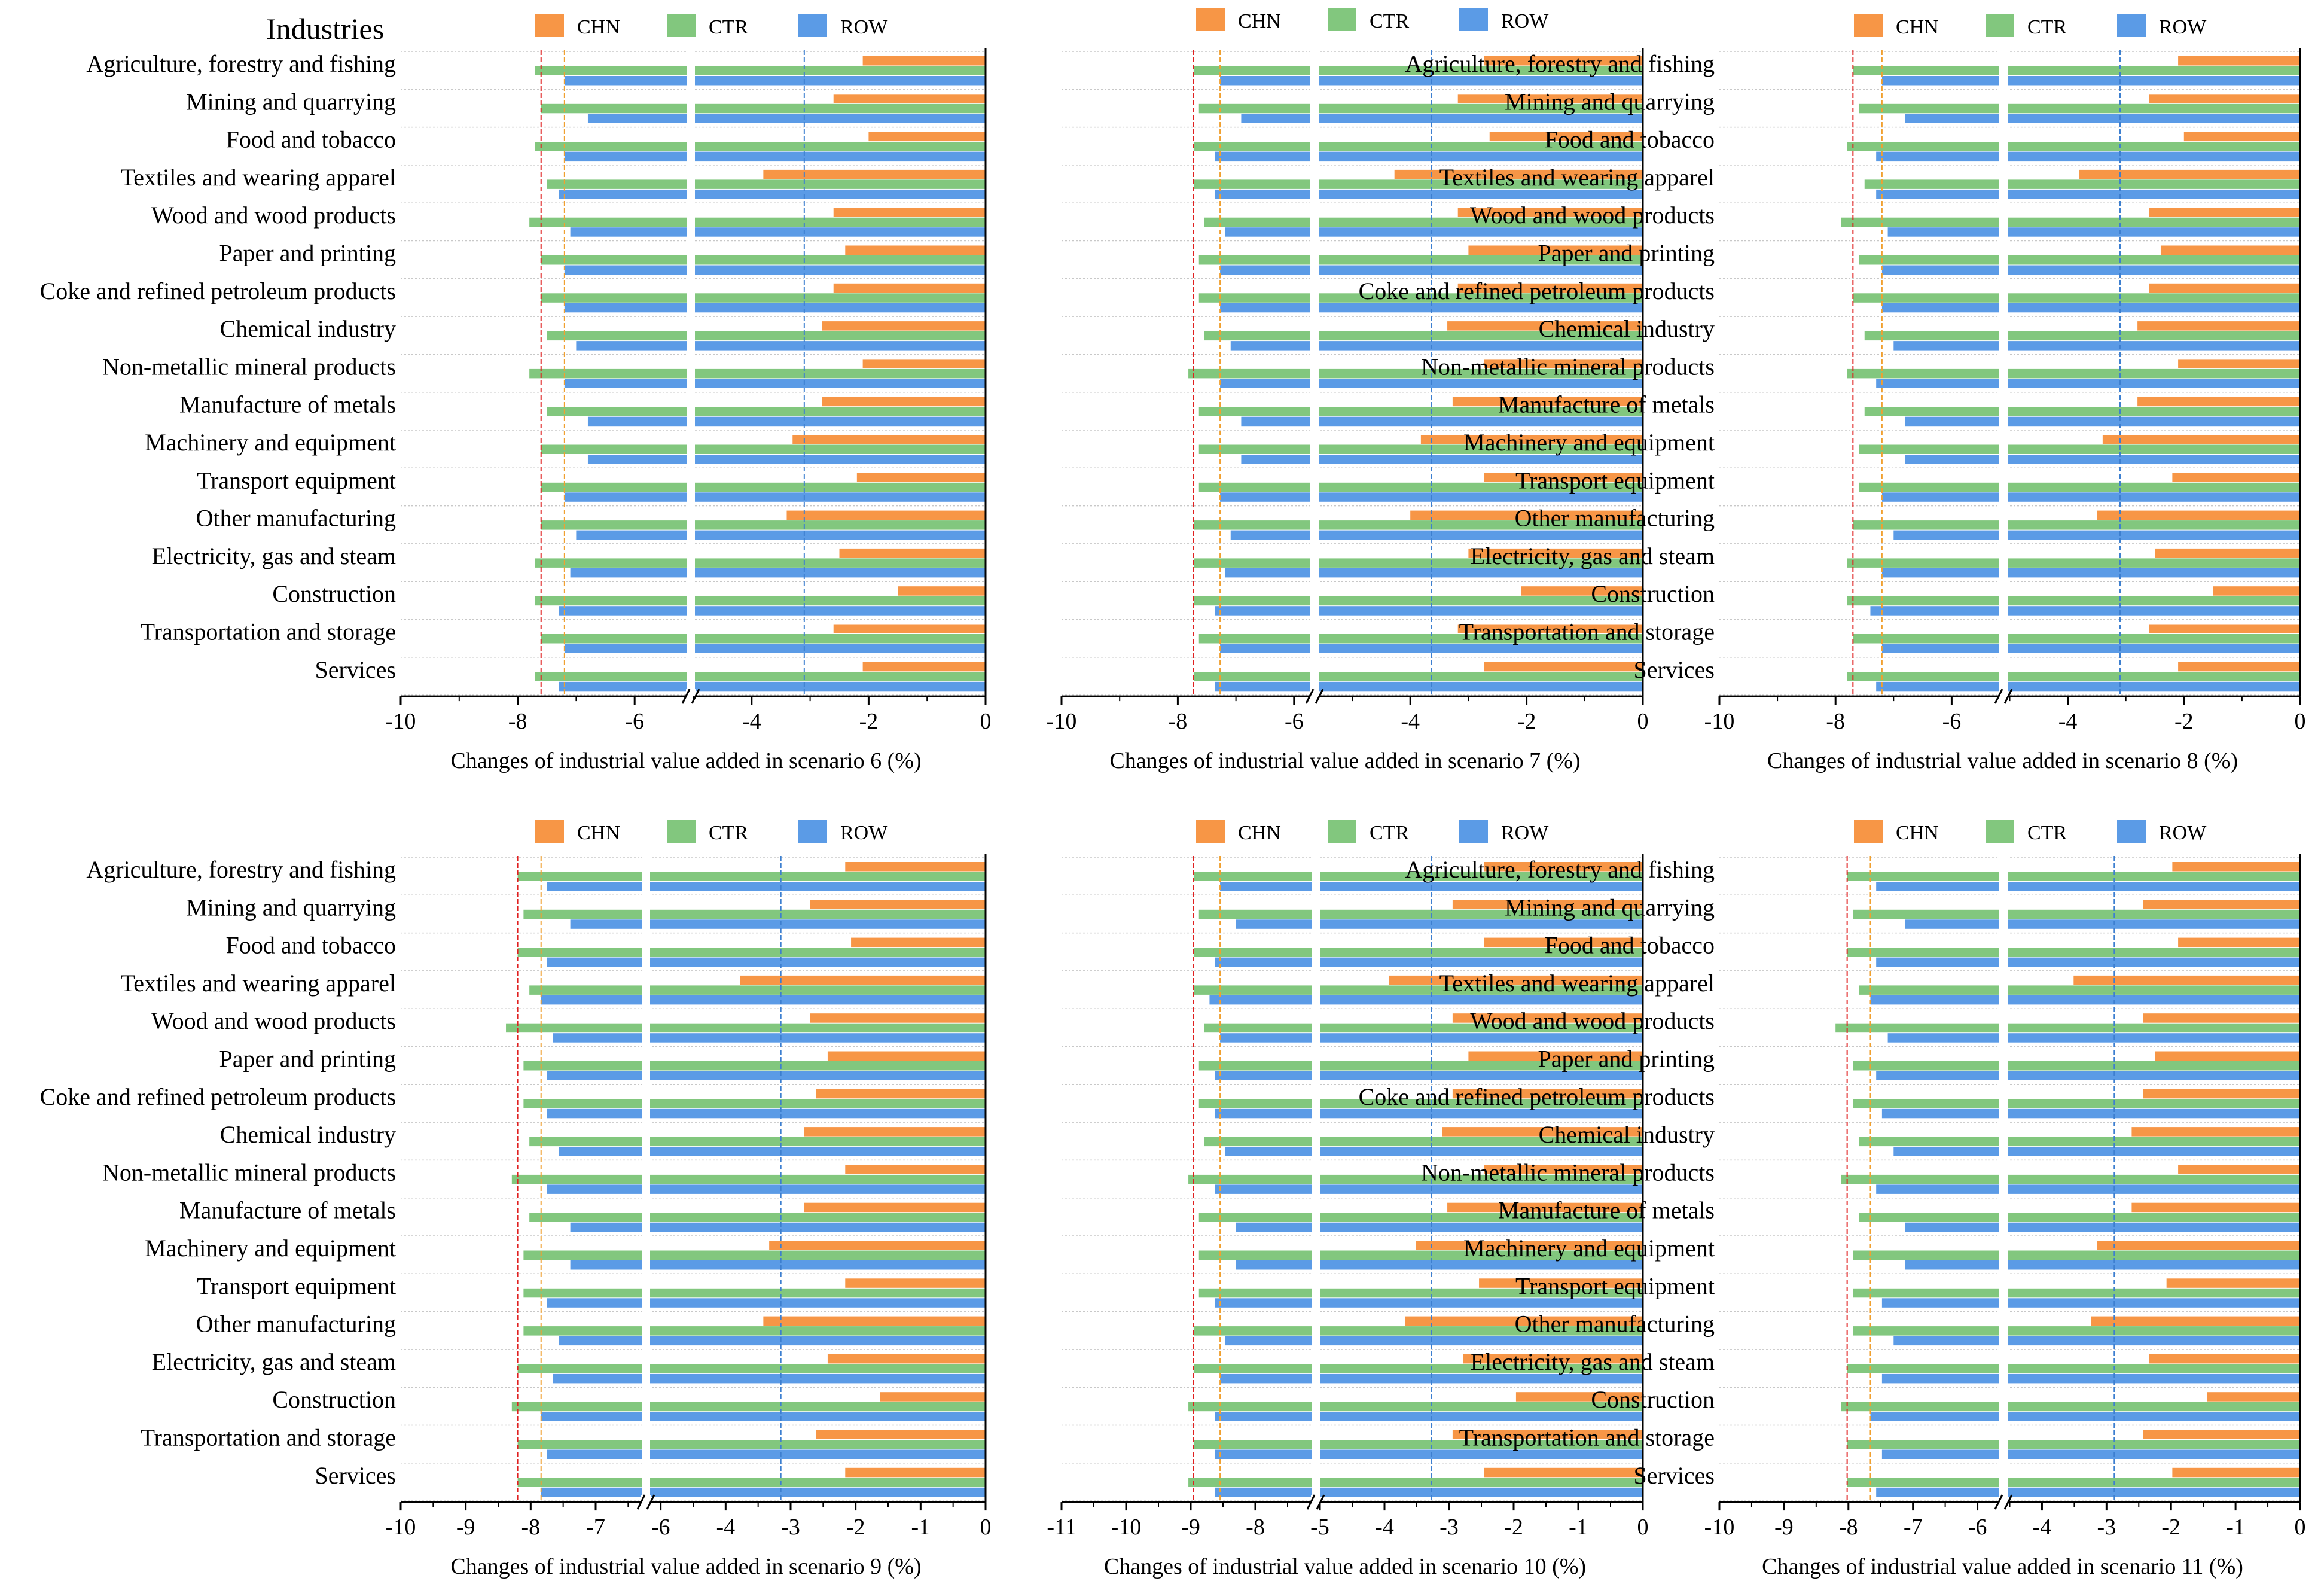 This screenshot has height=1587, width=2324. I want to click on industry-label: Coke and refined petroleum products, so click(1537, 1096).